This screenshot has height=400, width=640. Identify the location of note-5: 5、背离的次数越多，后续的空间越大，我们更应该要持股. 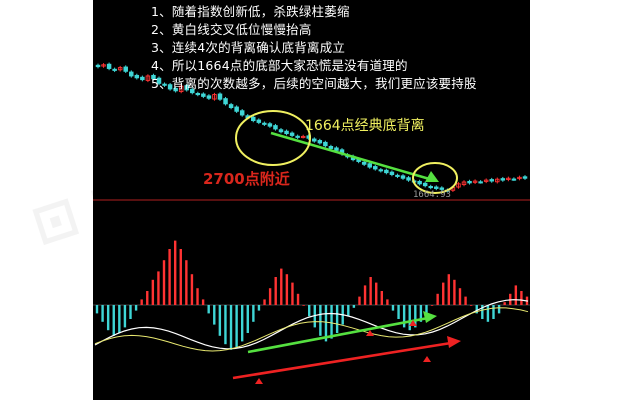
(314, 83).